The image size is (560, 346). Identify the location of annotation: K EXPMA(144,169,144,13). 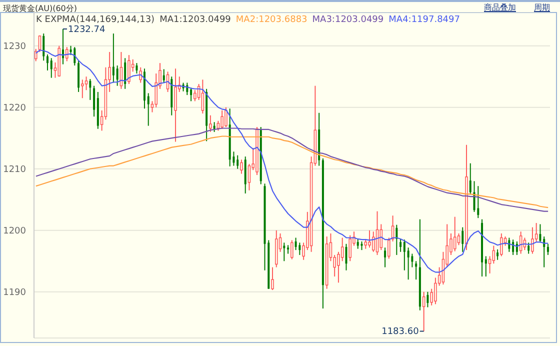
(95, 20).